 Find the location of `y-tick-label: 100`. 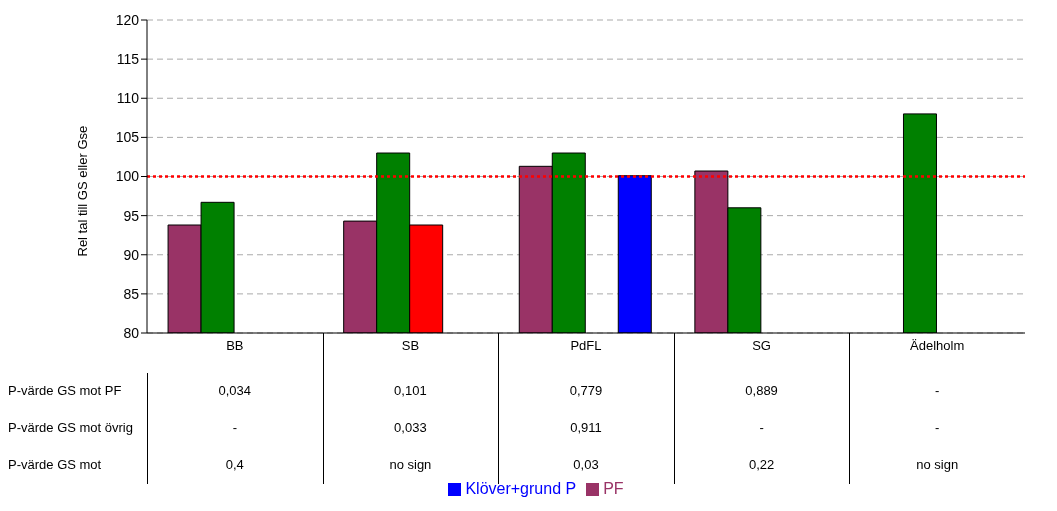

y-tick-label: 100 is located at coordinates (127, 176).